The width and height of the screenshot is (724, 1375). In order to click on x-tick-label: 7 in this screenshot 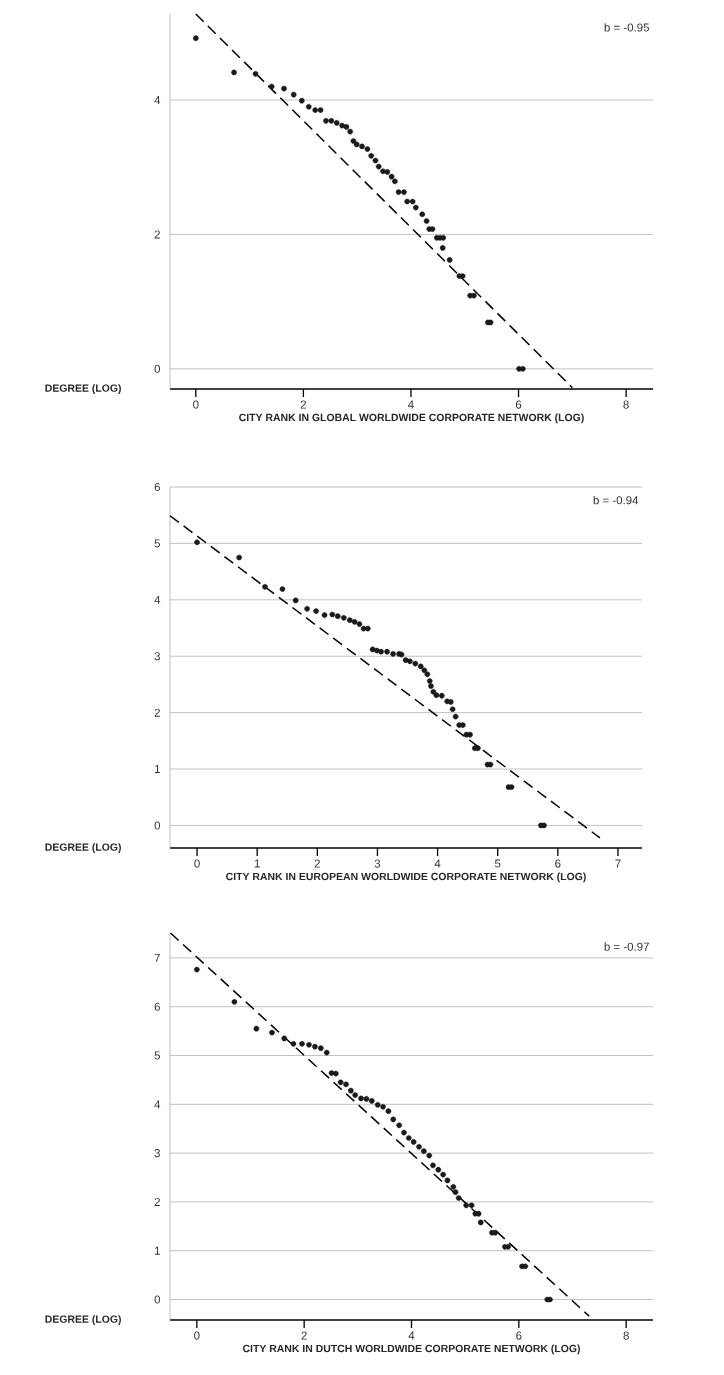, I will do `click(618, 863)`.